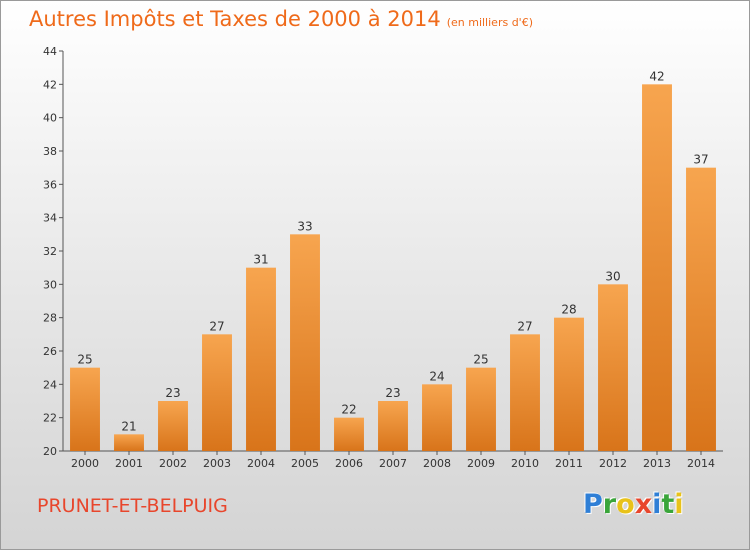  Describe the element at coordinates (50, 218) in the screenshot. I see `y-tick-label: 34` at that location.